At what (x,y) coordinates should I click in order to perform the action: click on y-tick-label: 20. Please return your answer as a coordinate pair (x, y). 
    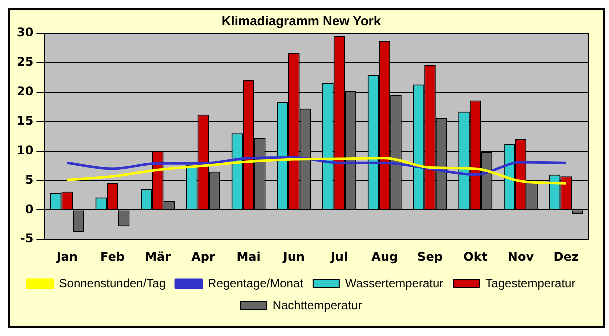
    Looking at the image, I should click on (25, 91).